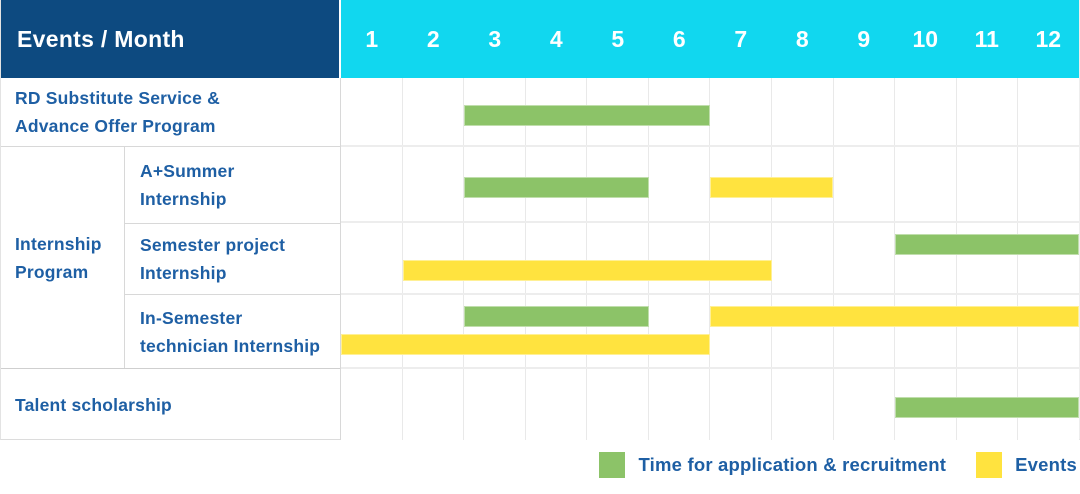 This screenshot has width=1080, height=494. What do you see at coordinates (792, 464) in the screenshot?
I see `application-legend-label: Time for application & recruitment` at bounding box center [792, 464].